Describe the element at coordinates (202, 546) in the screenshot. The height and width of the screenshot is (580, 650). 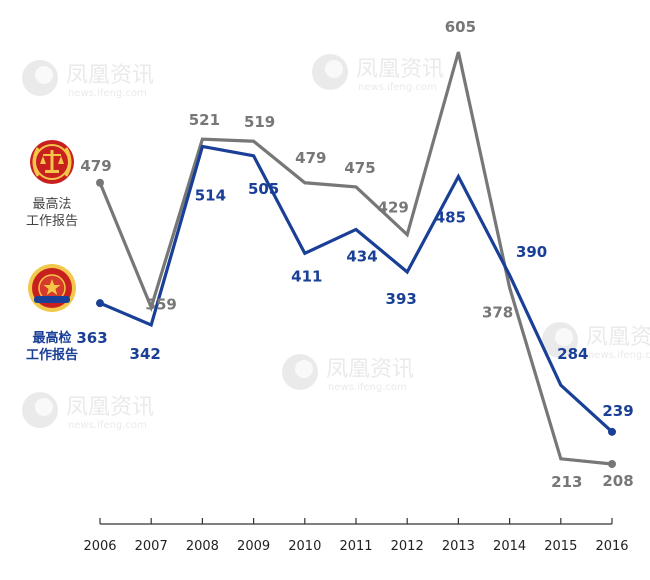
I see `x-tick-label: 2008` at that location.